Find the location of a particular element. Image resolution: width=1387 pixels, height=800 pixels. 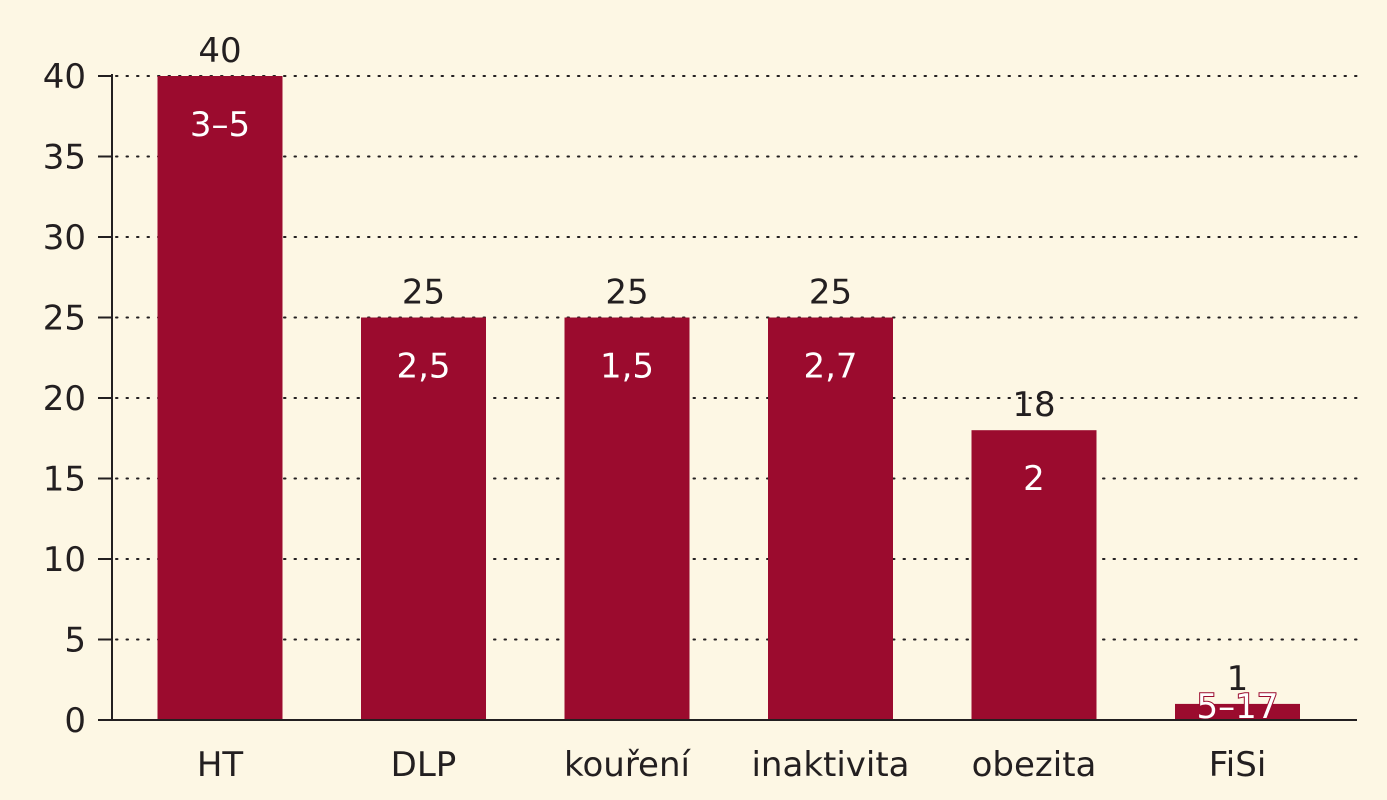

bar-kouření is located at coordinates (627, 518).